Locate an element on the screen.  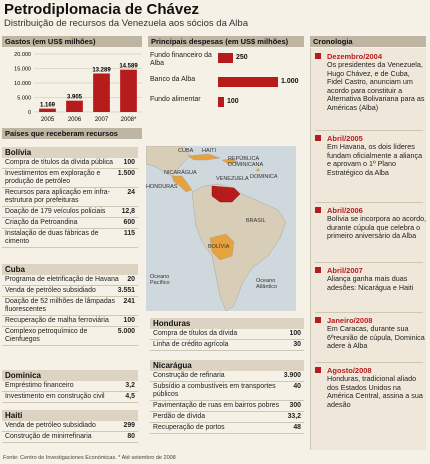
row-value: 299 is located at coordinates (129, 425).